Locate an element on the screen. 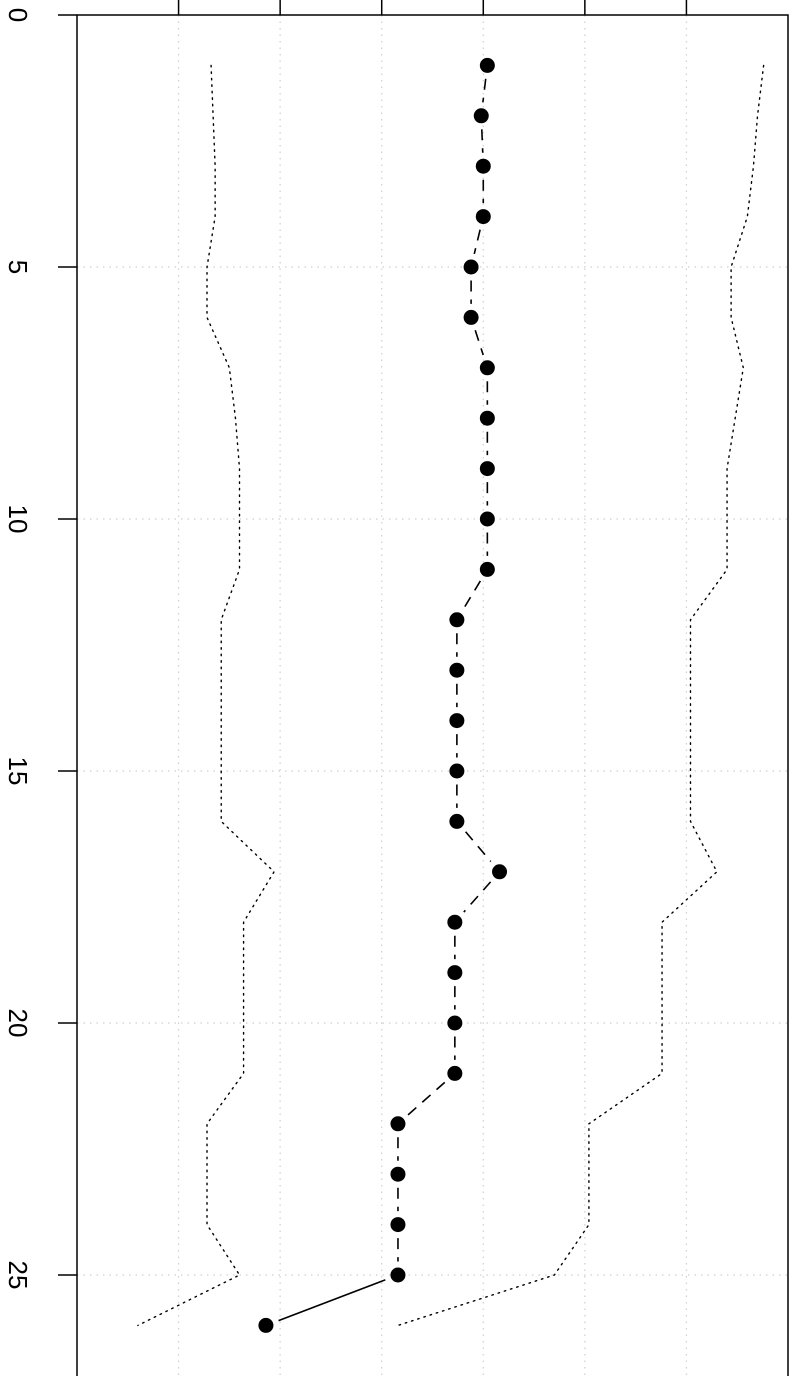 This screenshot has width=798, height=1376. index-tick-label-5: 25 is located at coordinates (18, 1275).